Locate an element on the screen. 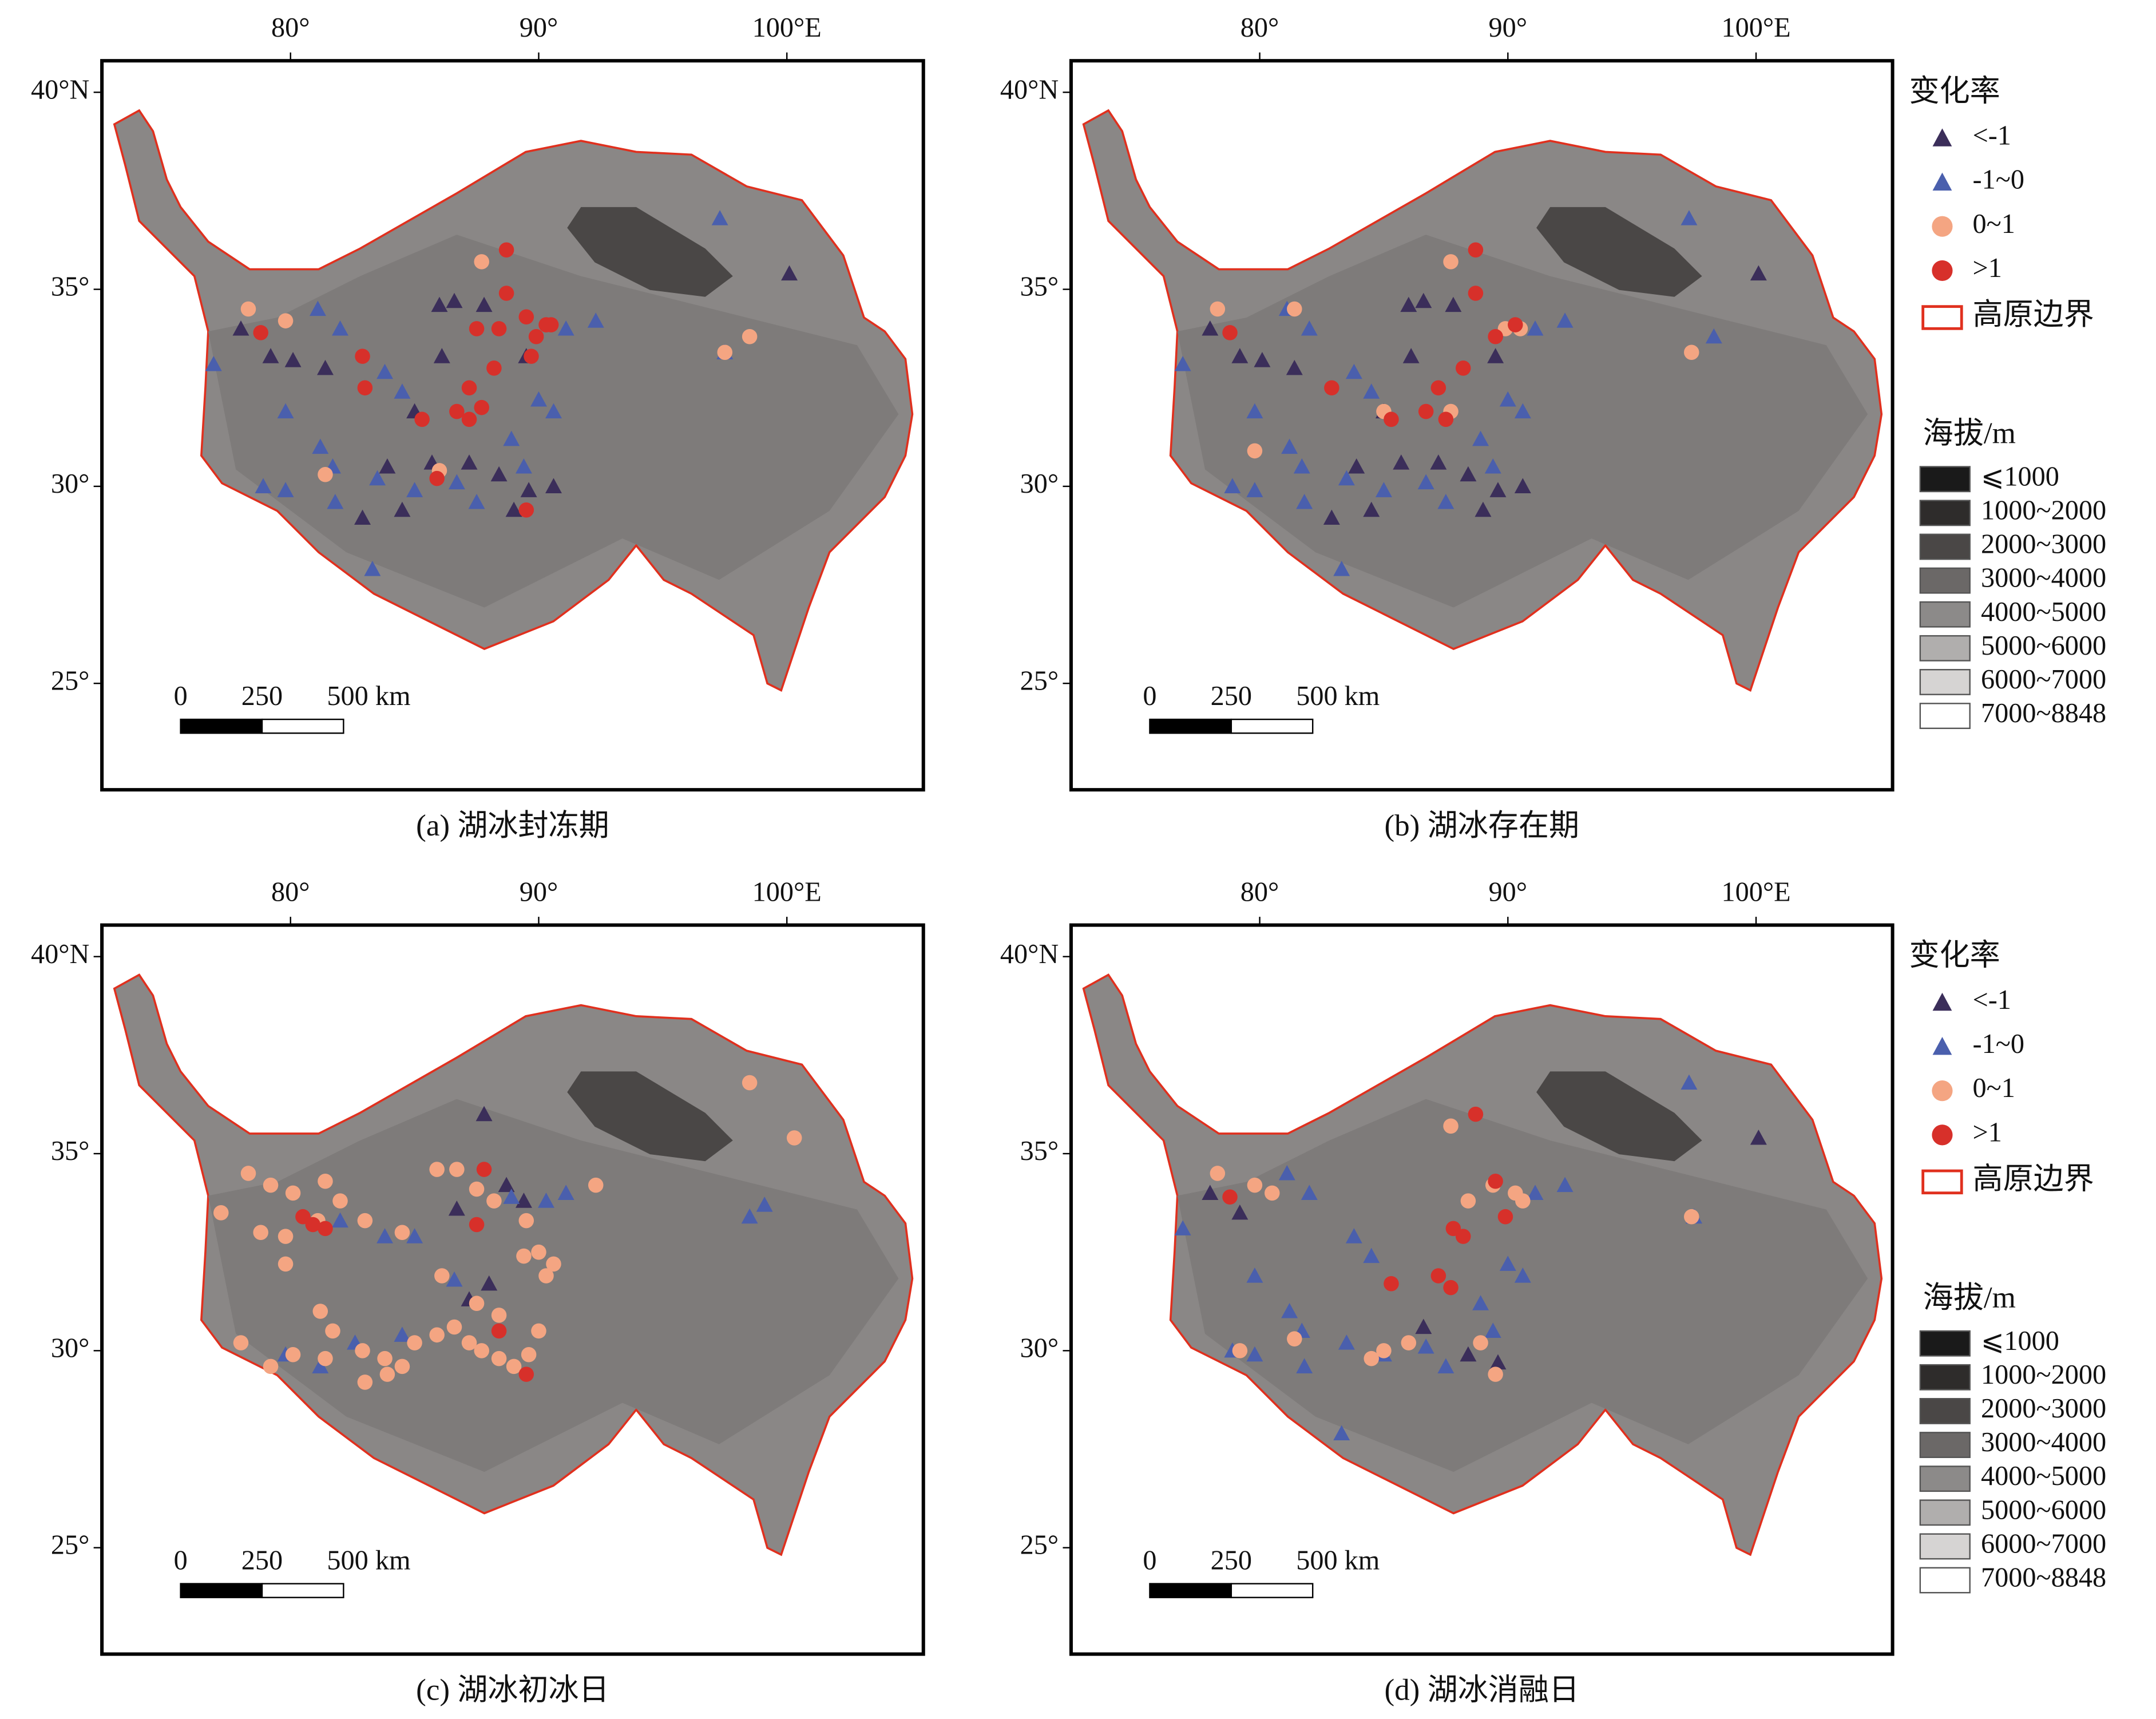 This screenshot has width=2156, height=1719. legend-boundary-symbol is located at coordinates (1942, 1182).